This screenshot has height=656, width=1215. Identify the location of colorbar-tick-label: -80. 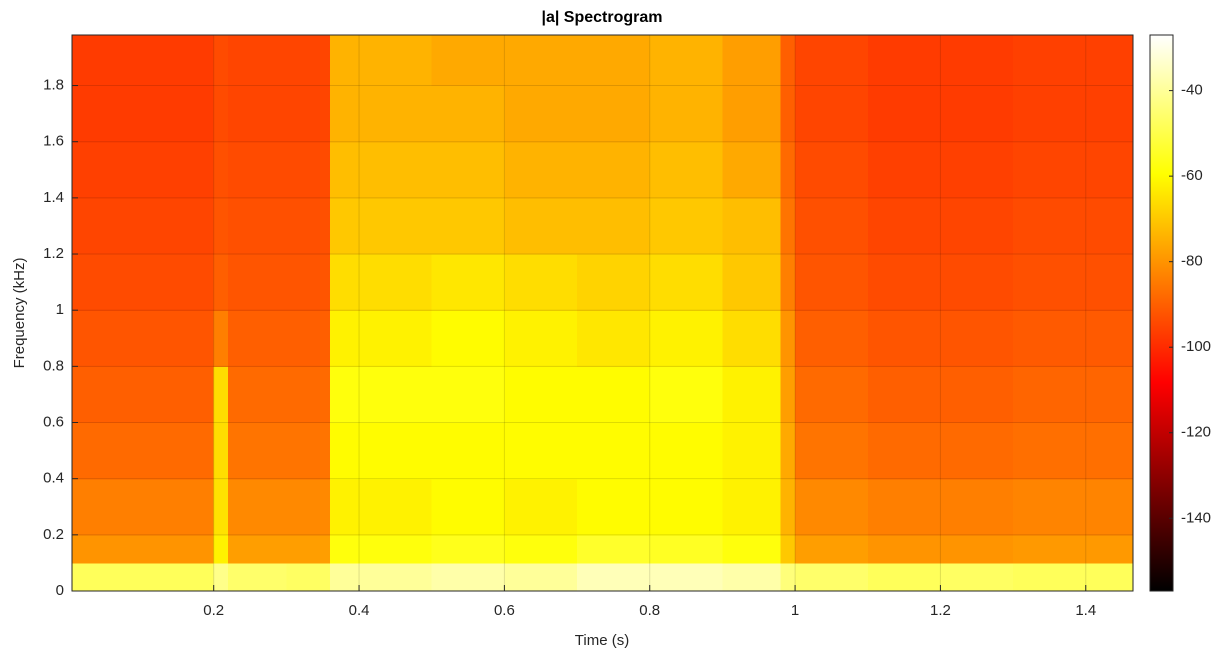
(1192, 261).